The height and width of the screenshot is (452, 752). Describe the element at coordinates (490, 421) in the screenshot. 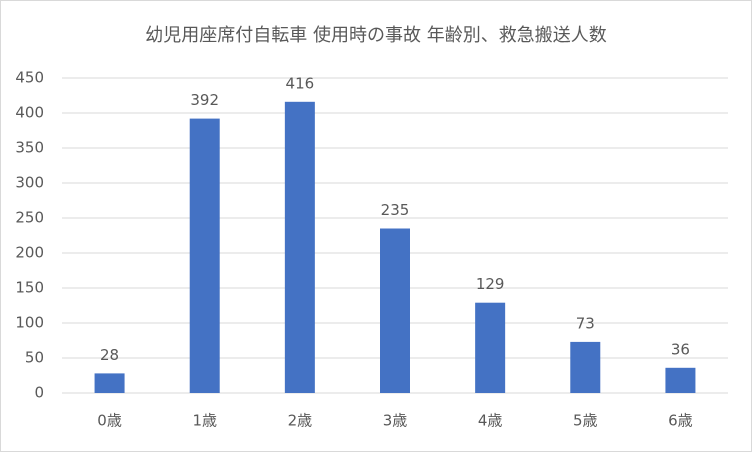

I see `x-tick-label: 4歳` at that location.